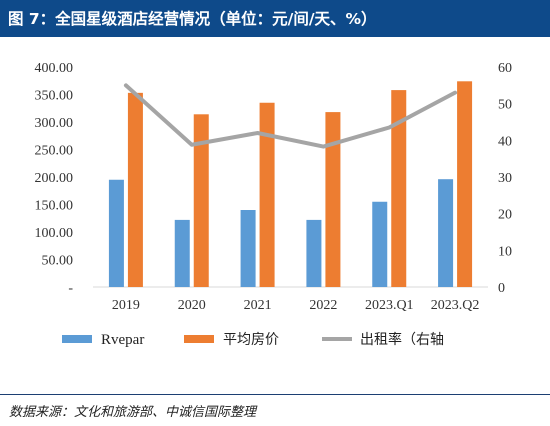  What do you see at coordinates (192, 19) in the screenshot?
I see `chart-title: 图 7：全国星级酒店经营情况（单位：元/间/天、%）` at bounding box center [192, 19].